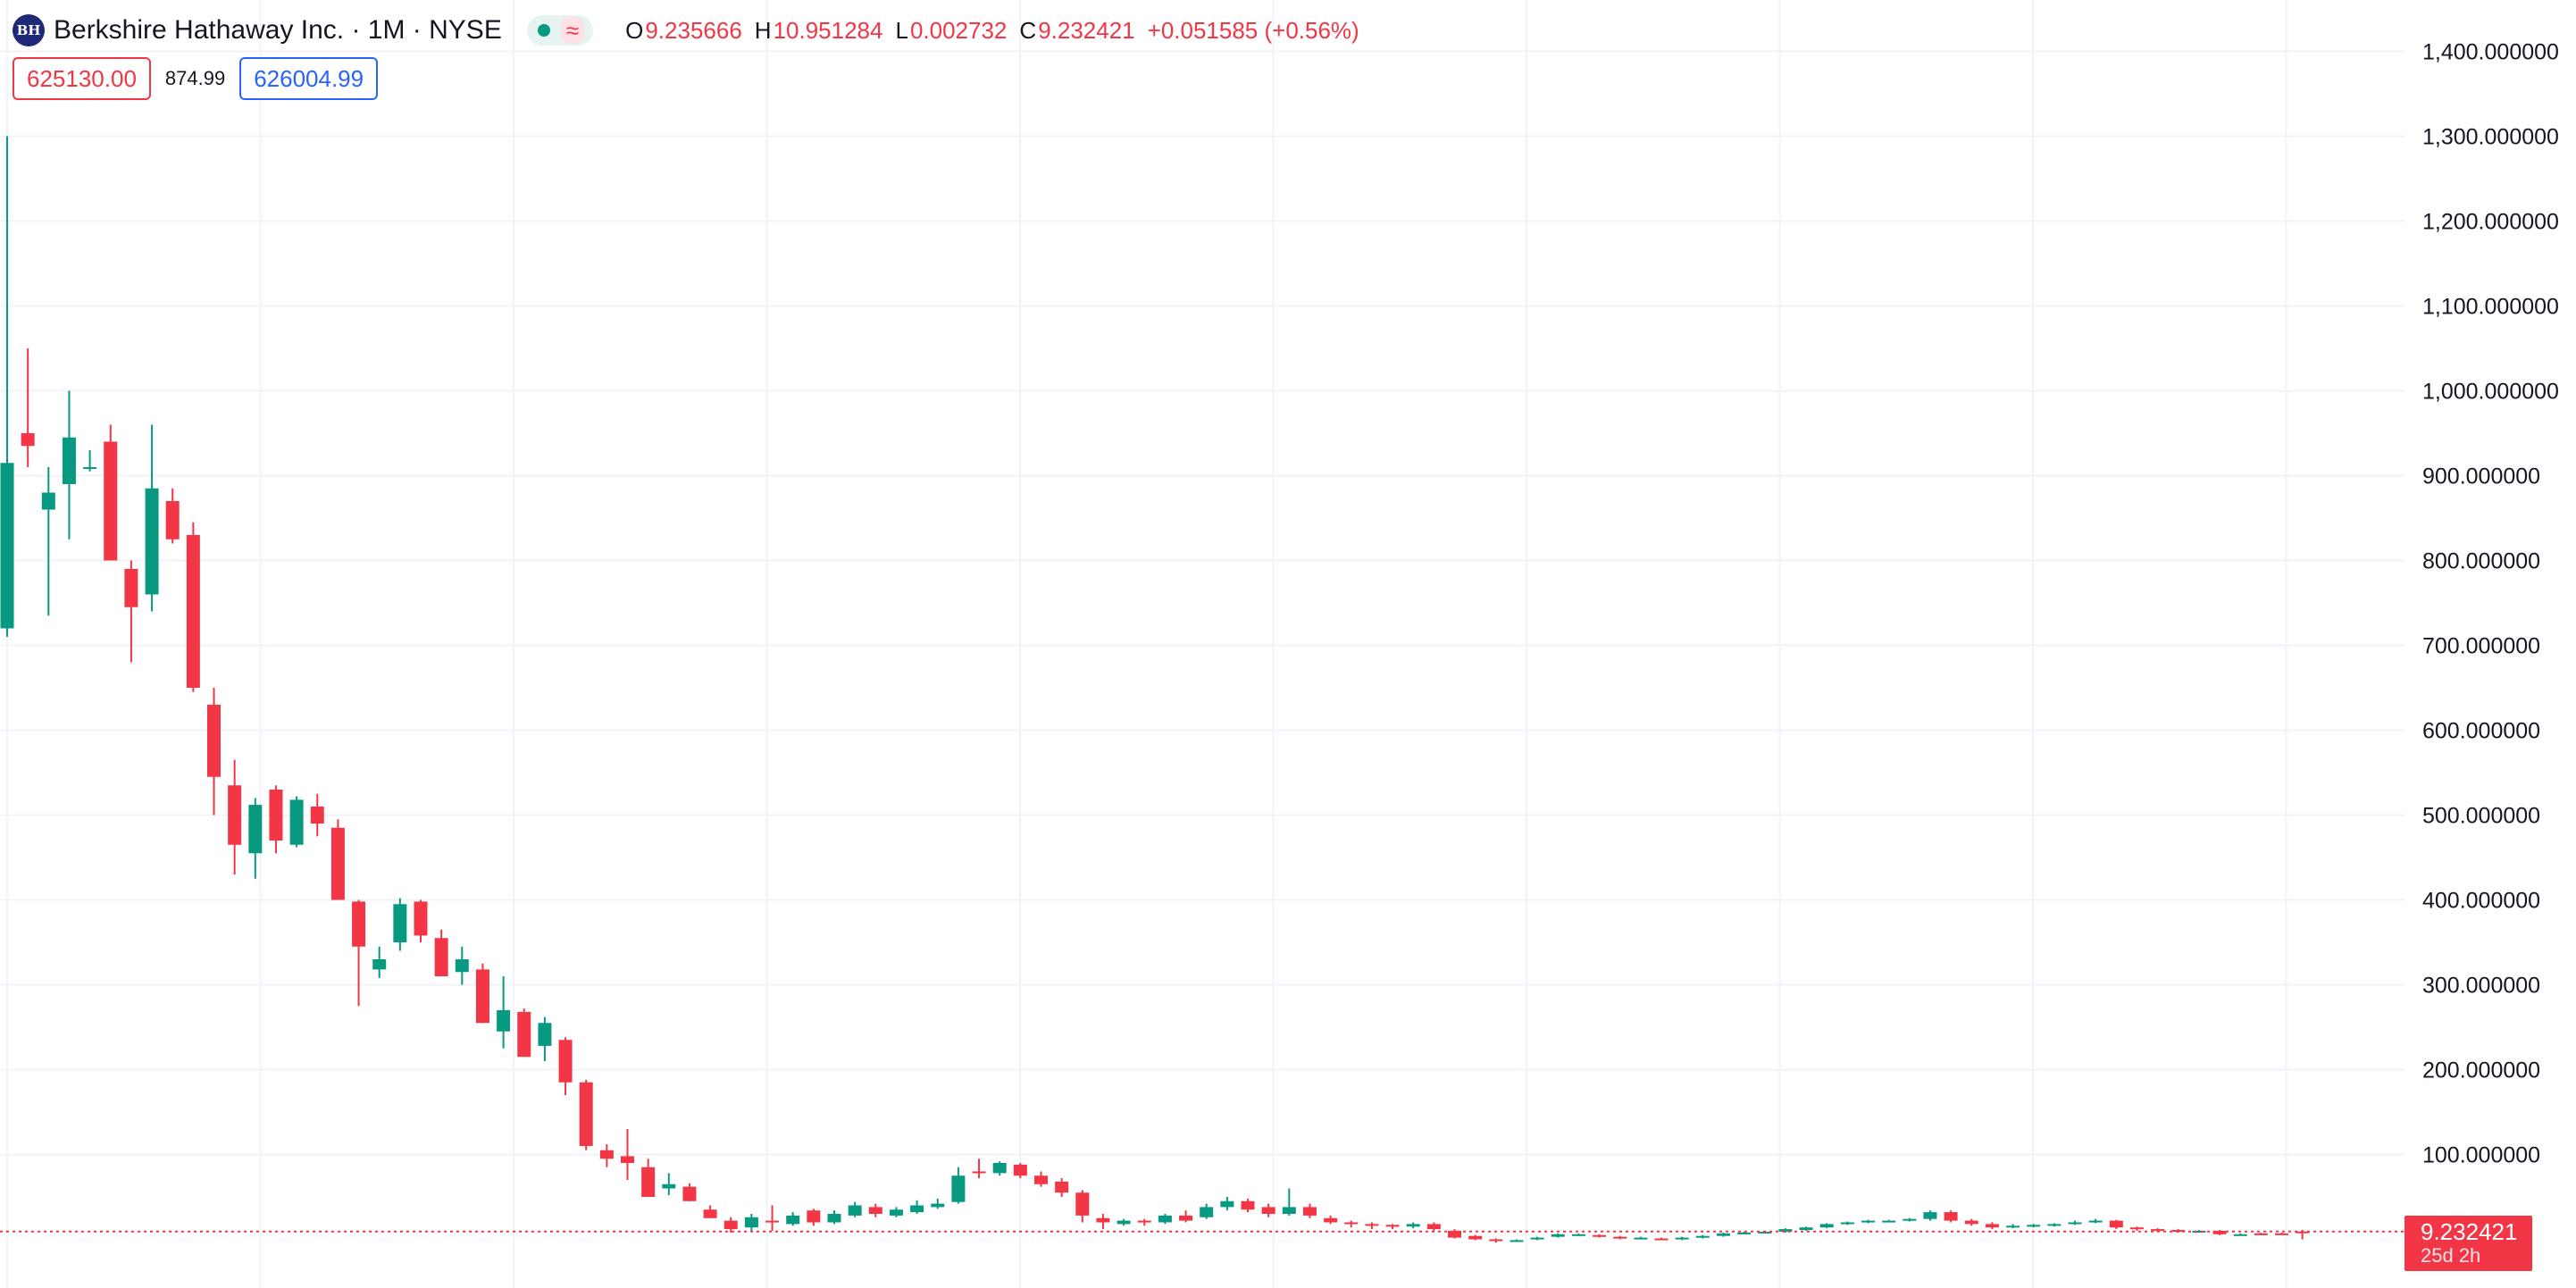  I want to click on y-tick-label: 500.000000, so click(2481, 817).